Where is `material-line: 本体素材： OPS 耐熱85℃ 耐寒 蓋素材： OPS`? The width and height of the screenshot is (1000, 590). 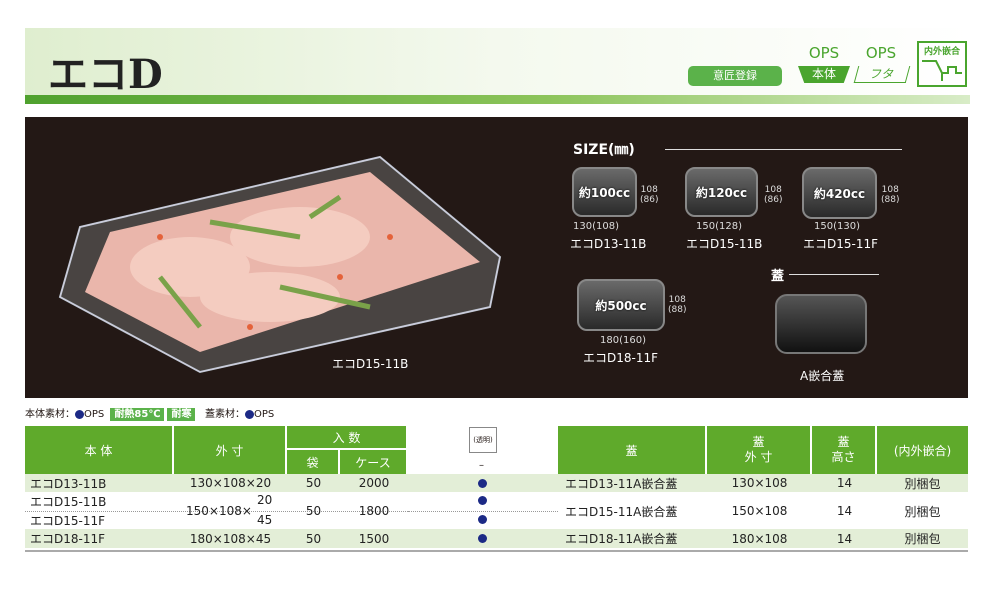
material-line: 本体素材： OPS 耐熱85℃ 耐寒 蓋素材： OPS is located at coordinates (150, 413).